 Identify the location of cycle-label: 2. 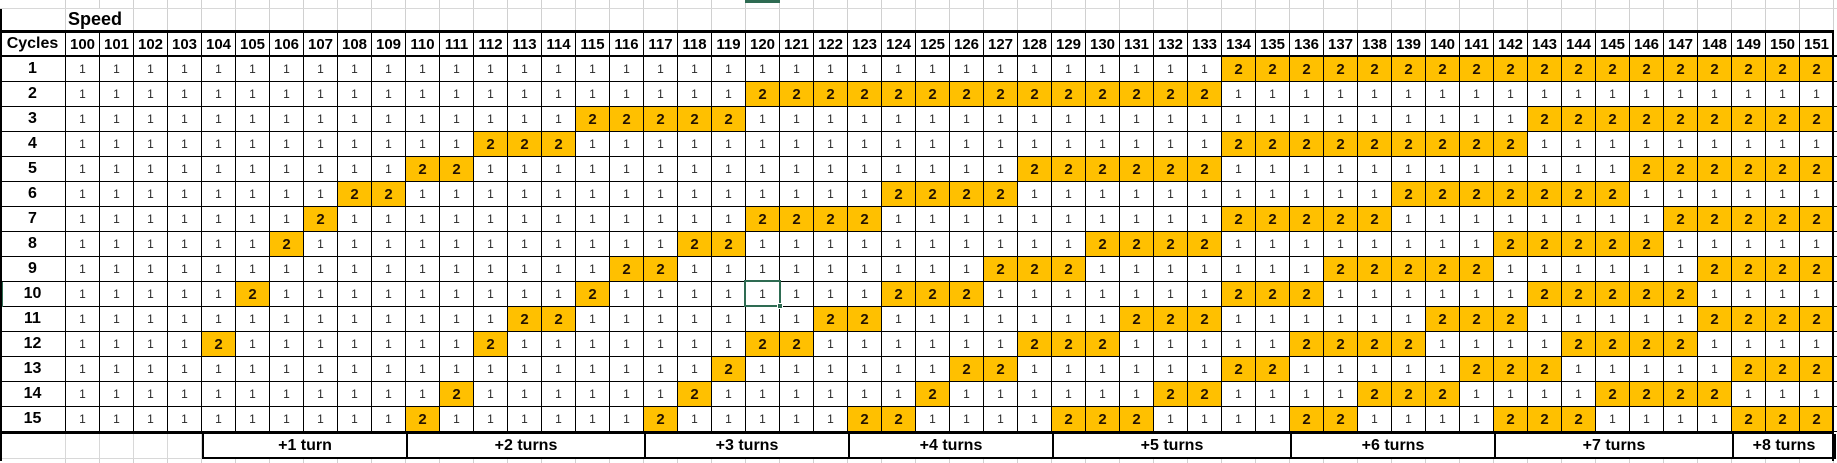
(33, 94).